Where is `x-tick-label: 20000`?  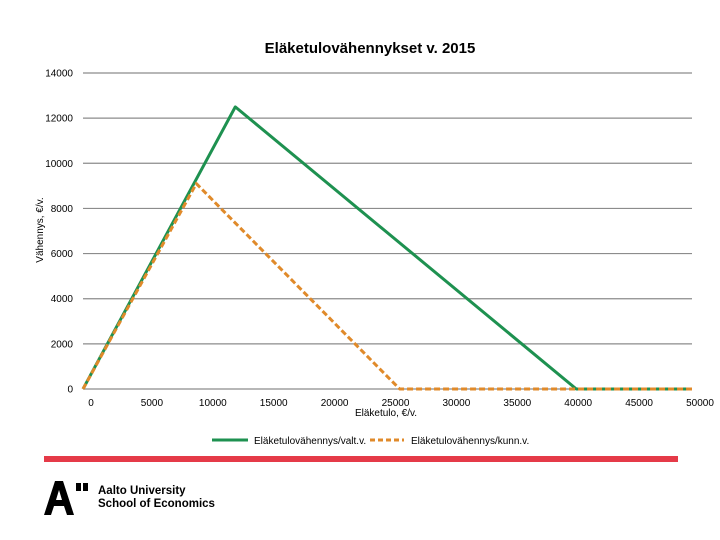 x-tick-label: 20000 is located at coordinates (335, 403).